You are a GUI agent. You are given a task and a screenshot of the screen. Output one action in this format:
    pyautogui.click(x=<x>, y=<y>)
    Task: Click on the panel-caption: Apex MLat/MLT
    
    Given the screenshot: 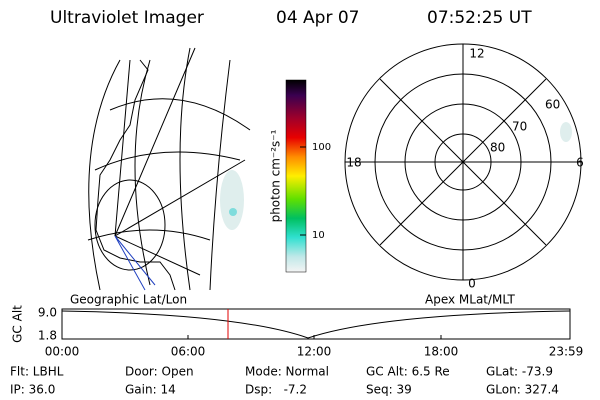 What is the action you would take?
    pyautogui.click(x=470, y=300)
    